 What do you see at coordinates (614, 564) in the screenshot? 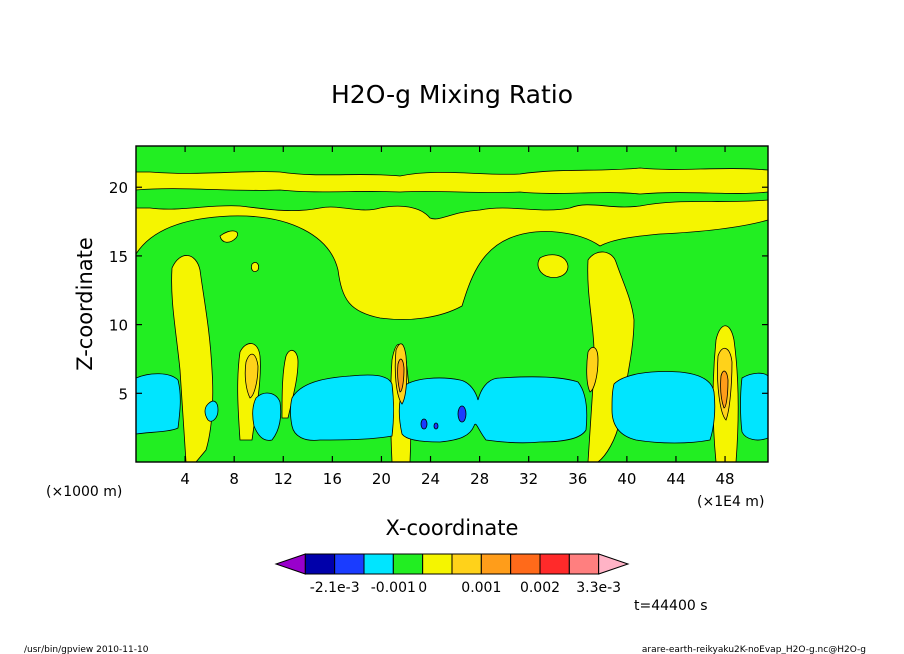
I see `colorbar-arrow-right` at bounding box center [614, 564].